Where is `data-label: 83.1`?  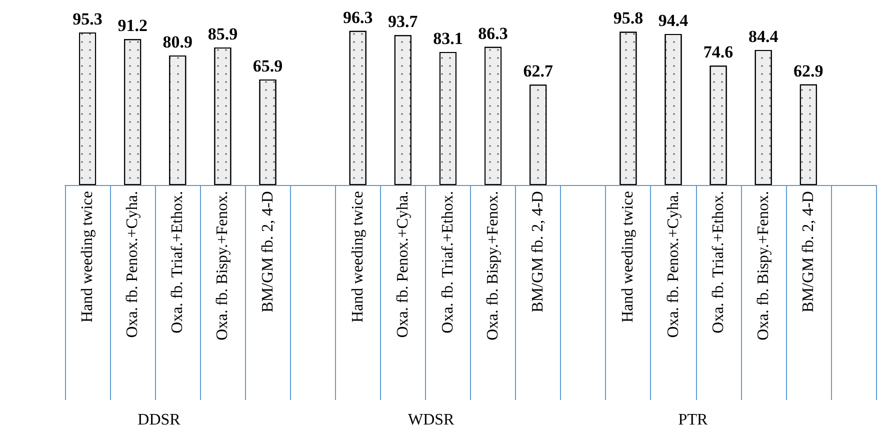
data-label: 83.1 is located at coordinates (448, 38).